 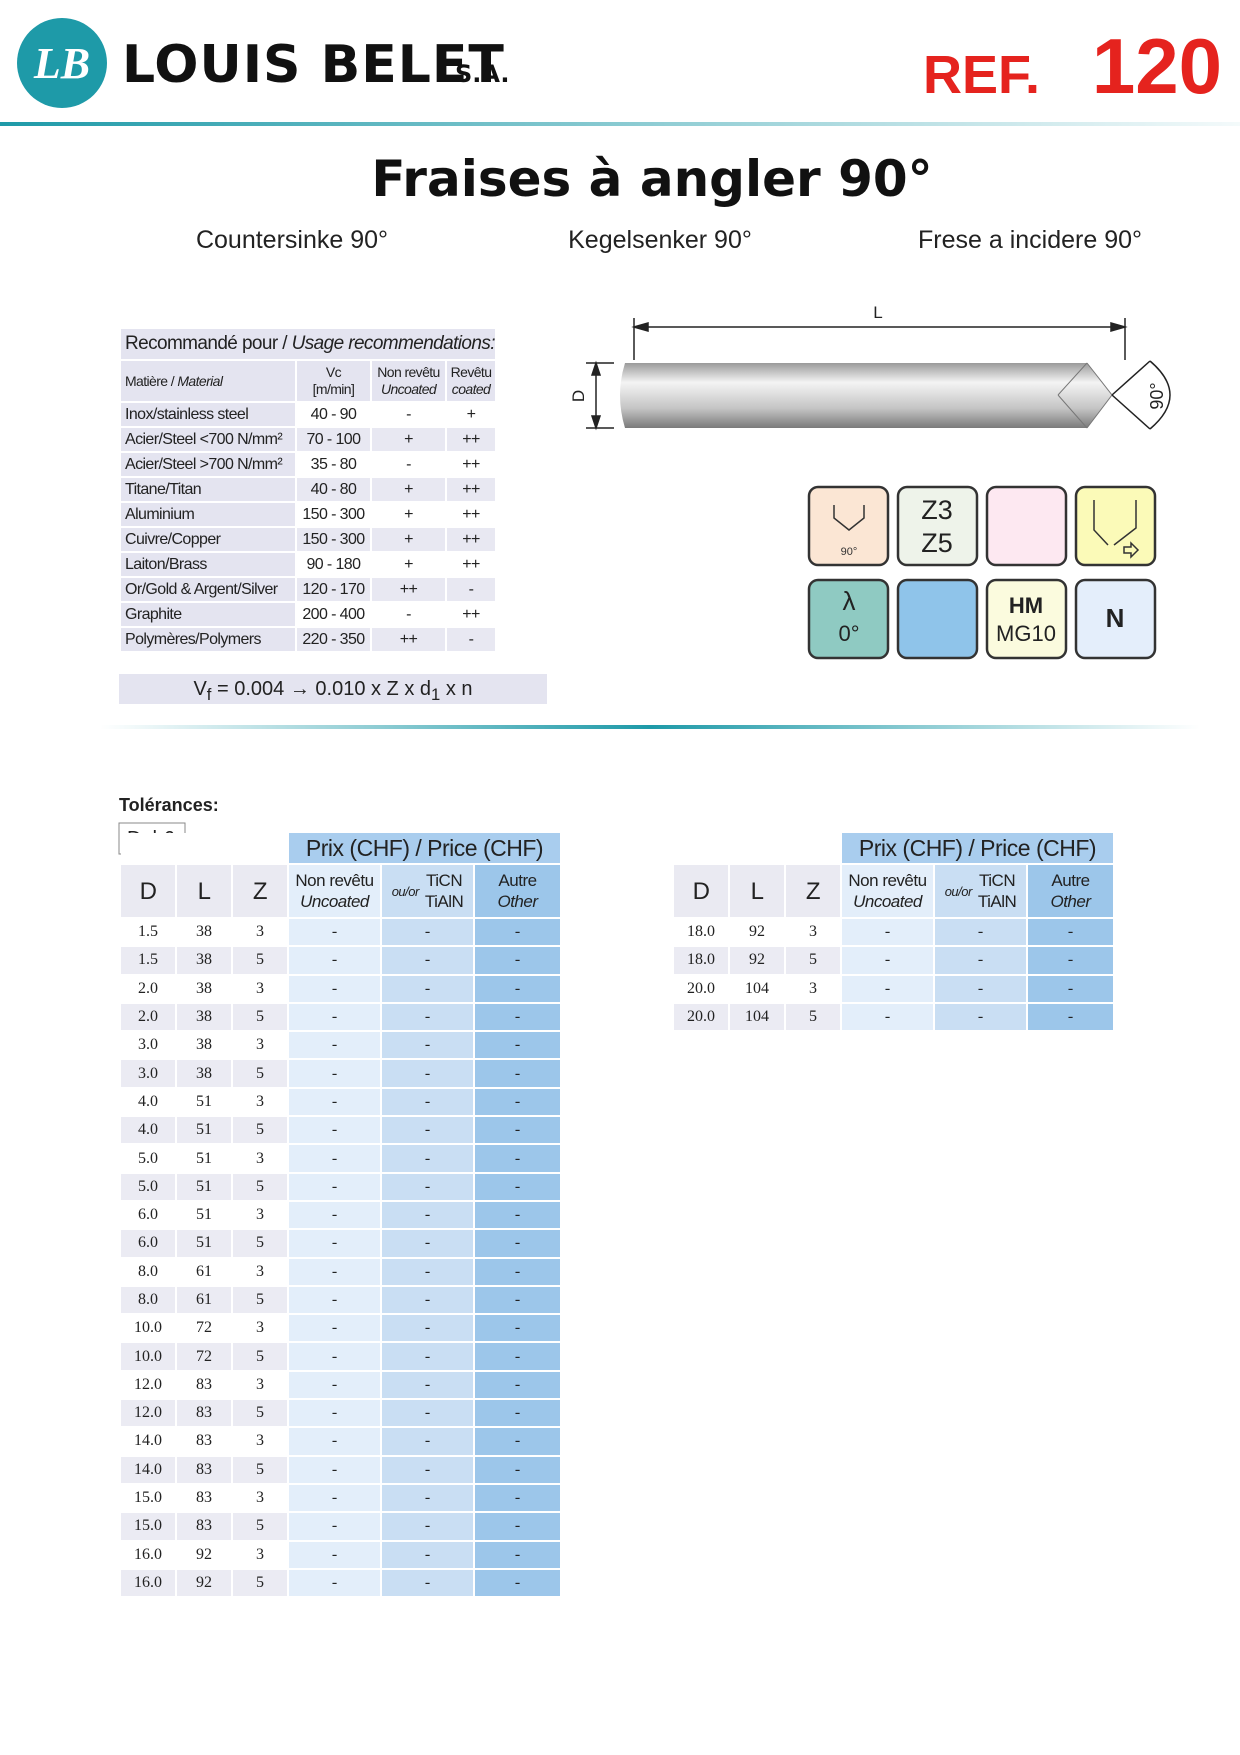 What do you see at coordinates (393, 343) in the screenshot?
I see `heading-en: Usage recommendations:` at bounding box center [393, 343].